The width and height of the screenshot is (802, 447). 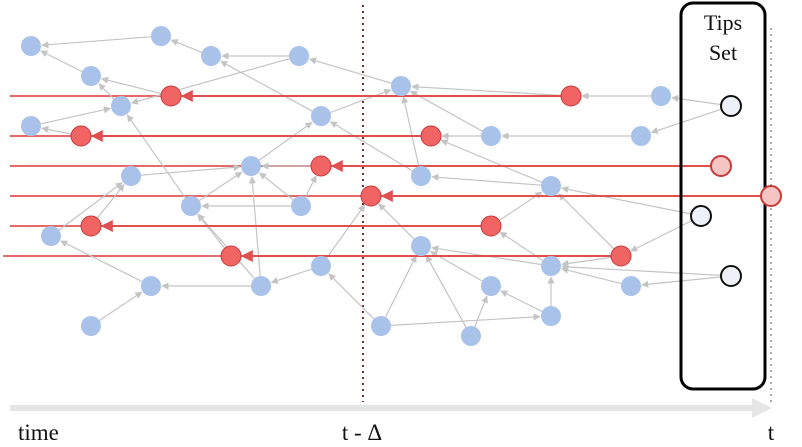 I want to click on edge-T1-k, so click(x=686, y=121).